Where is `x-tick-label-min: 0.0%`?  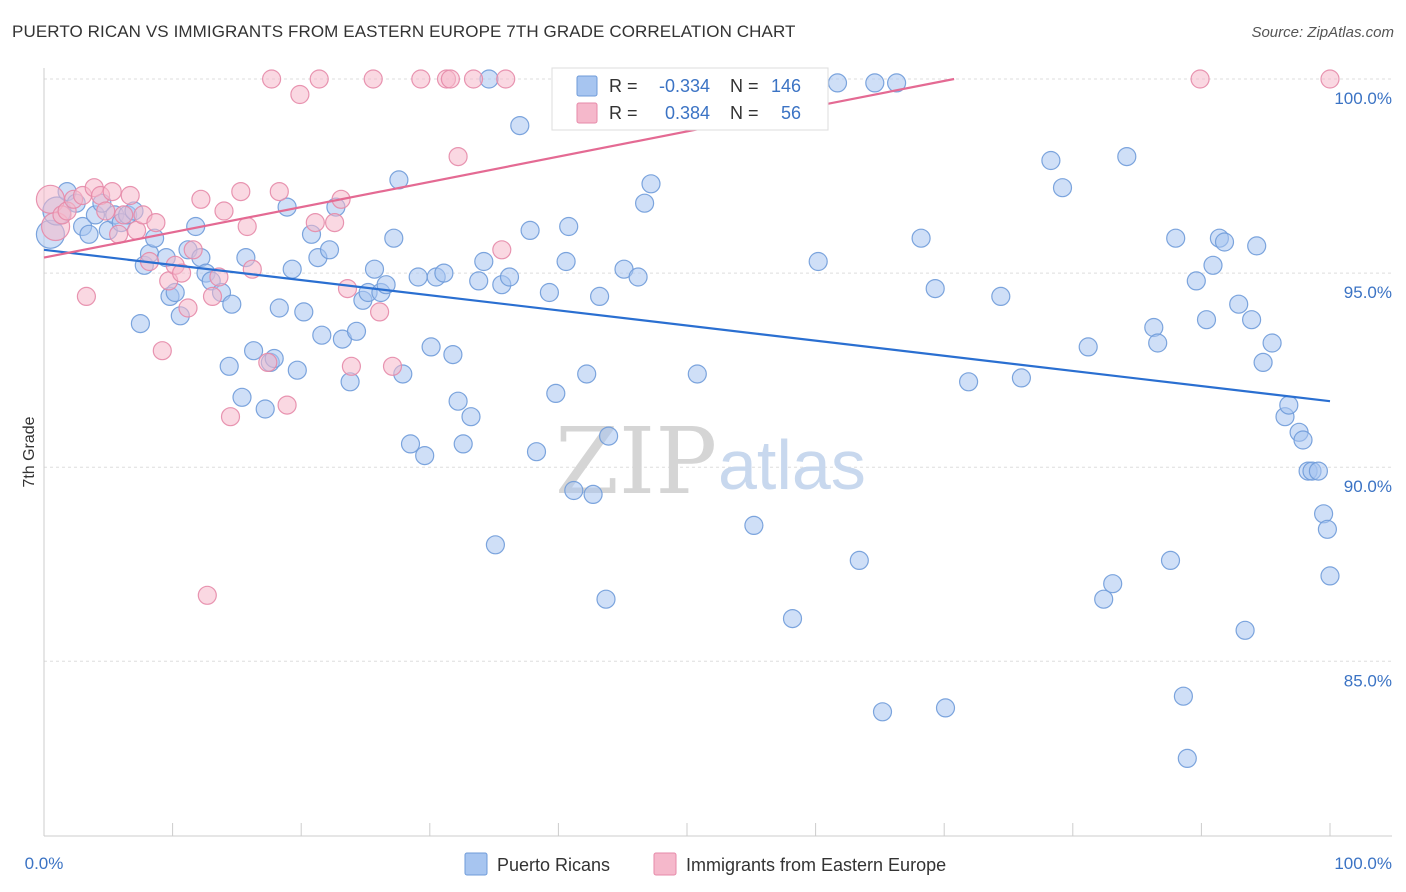 x-tick-label-min: 0.0% is located at coordinates (44, 863).